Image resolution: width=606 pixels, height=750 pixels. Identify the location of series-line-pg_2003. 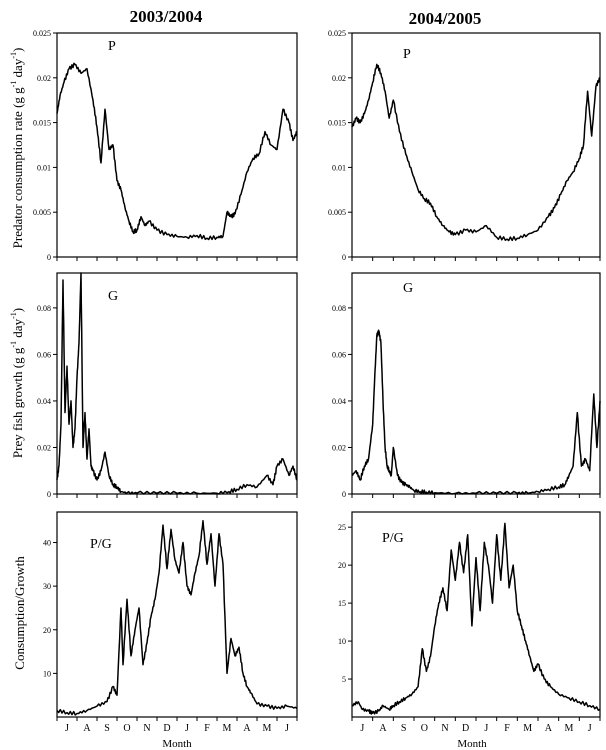
(177, 617).